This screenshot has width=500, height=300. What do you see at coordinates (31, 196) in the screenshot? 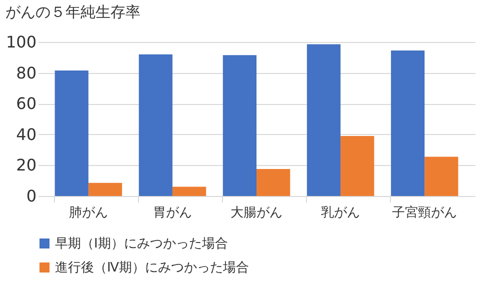
I see `y-tick-label: 0` at bounding box center [31, 196].